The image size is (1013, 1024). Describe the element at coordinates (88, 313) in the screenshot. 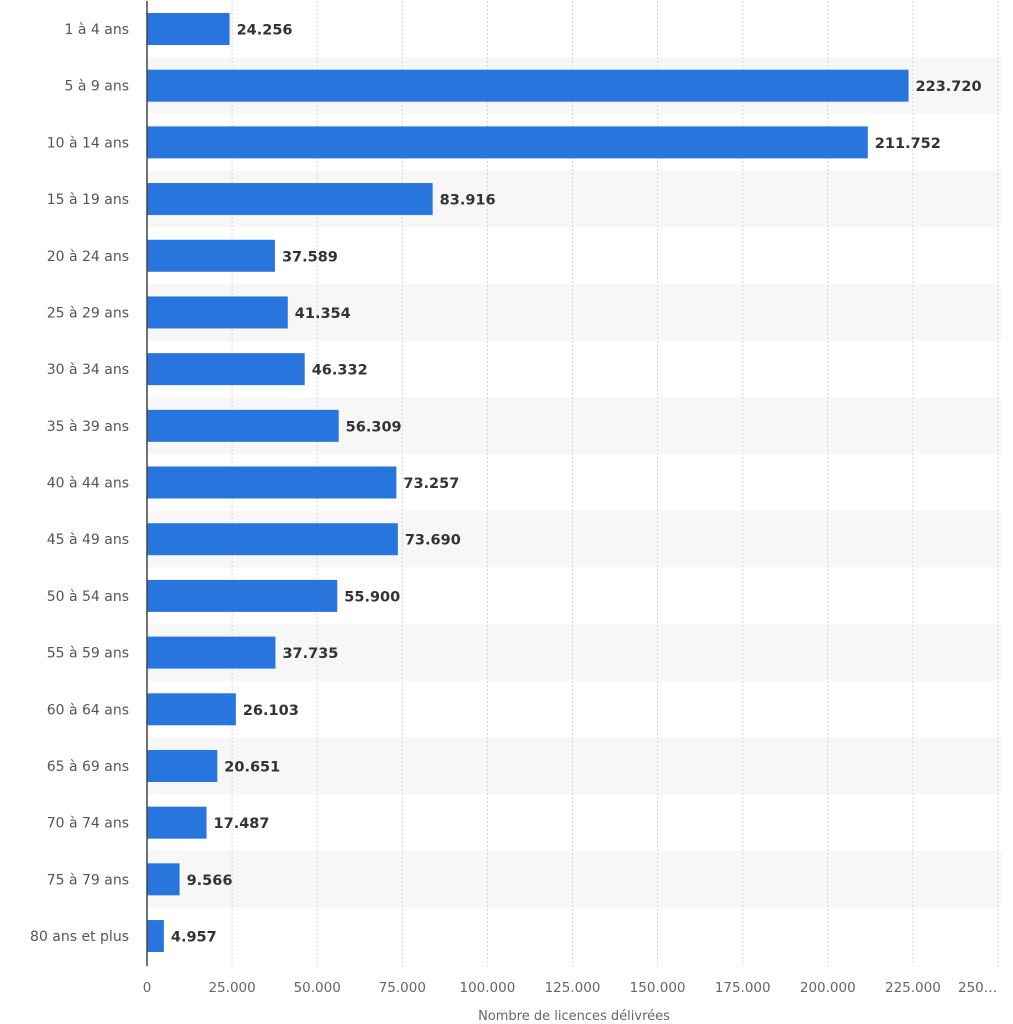

I see `category-label: 25 à 29 ans` at that location.